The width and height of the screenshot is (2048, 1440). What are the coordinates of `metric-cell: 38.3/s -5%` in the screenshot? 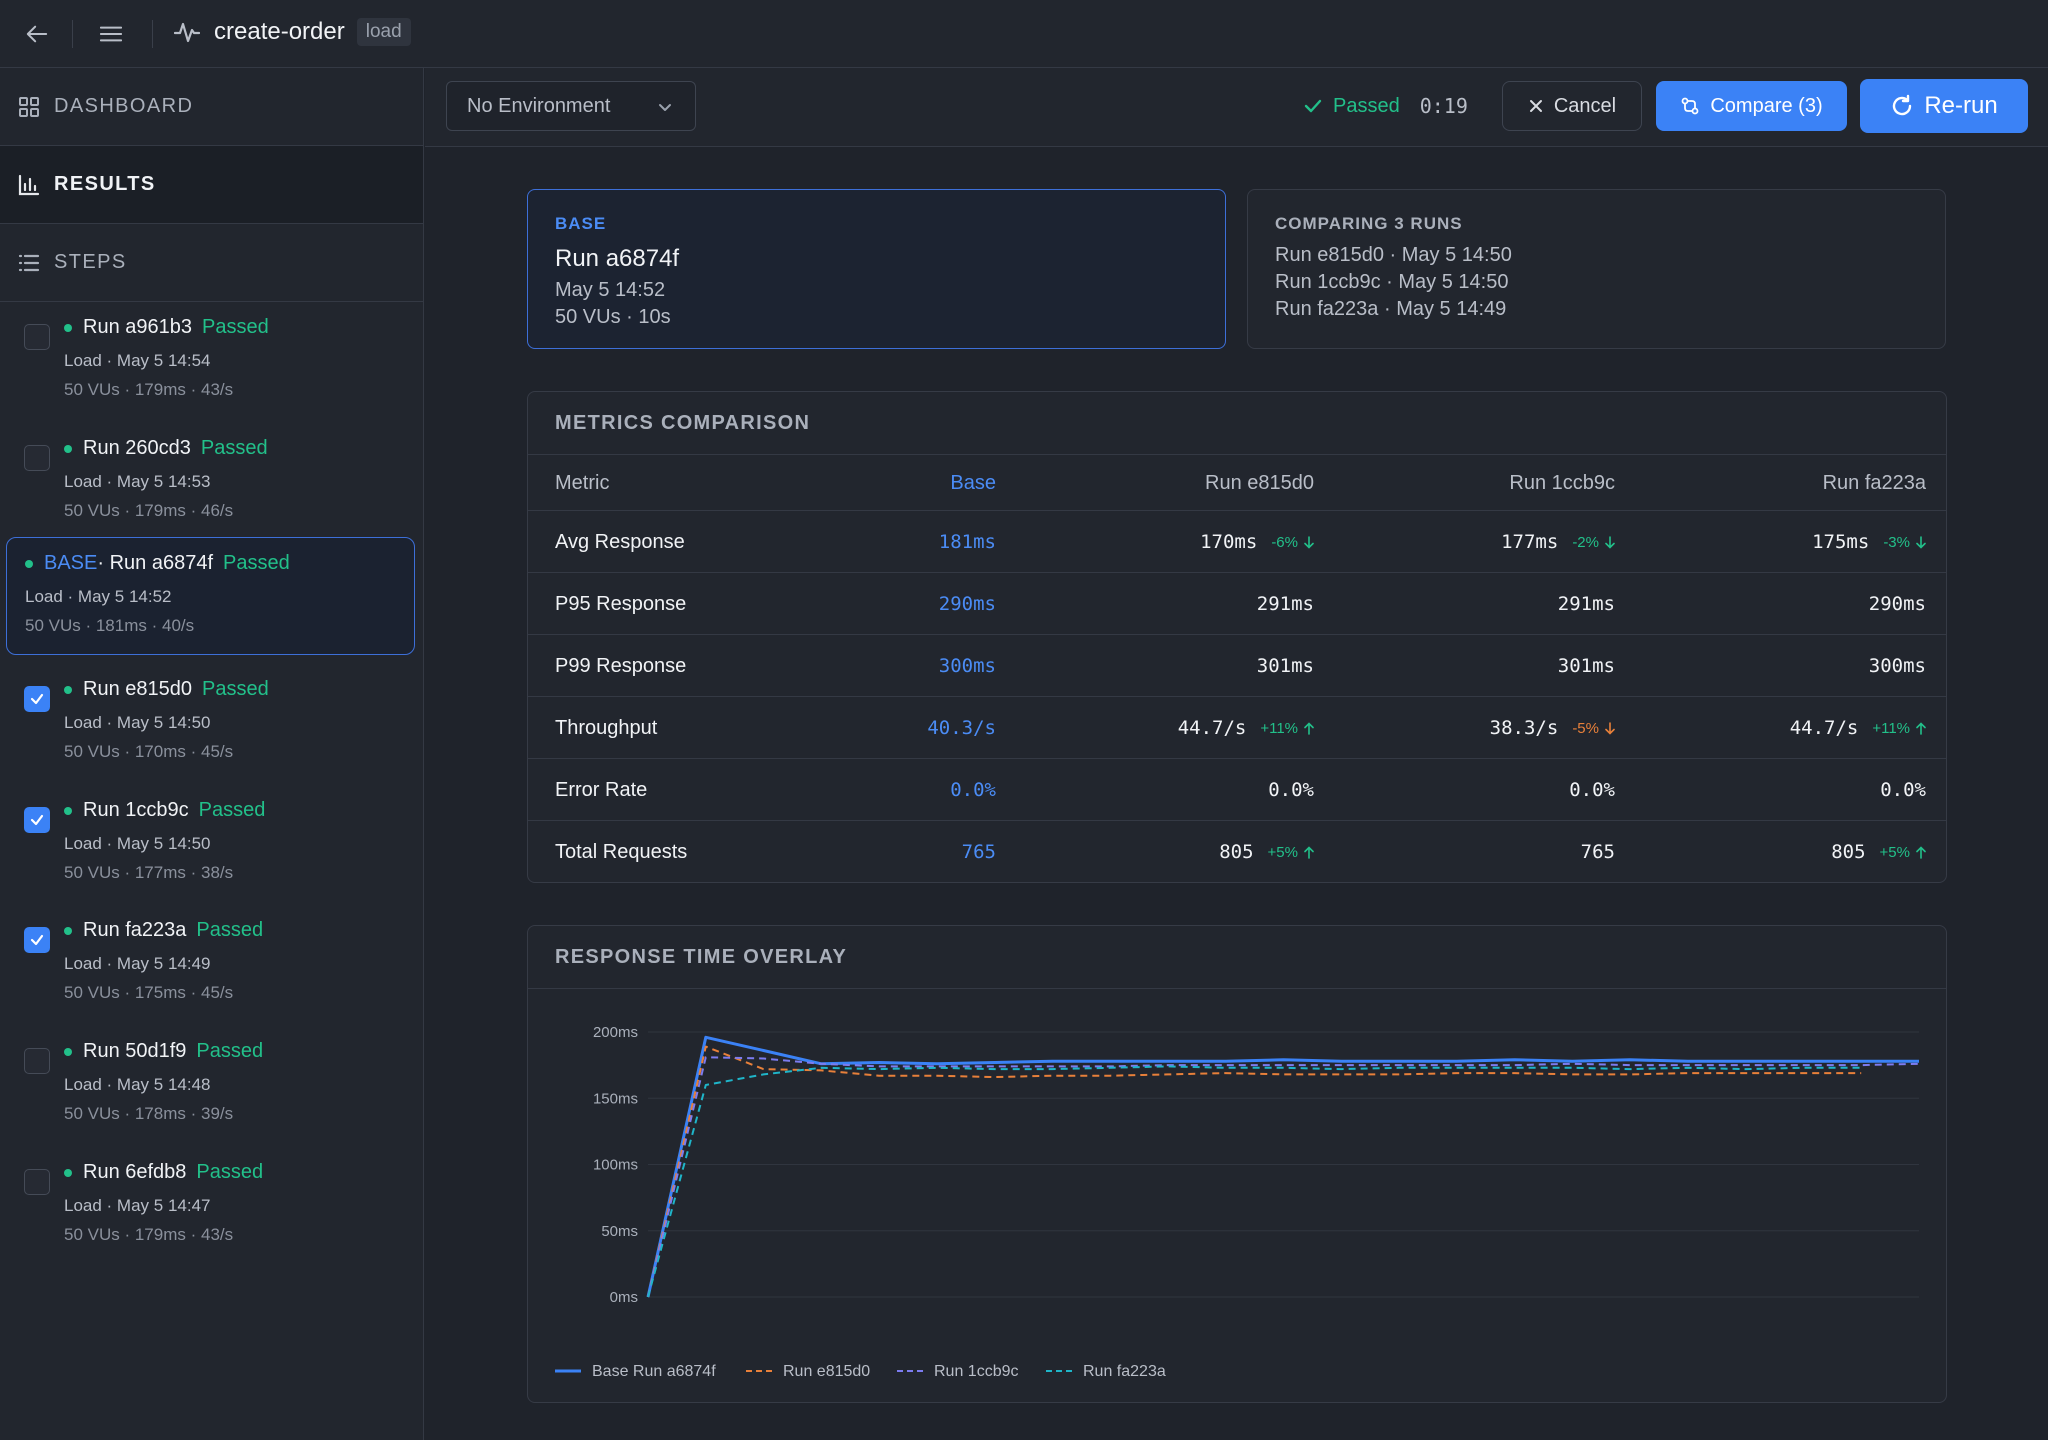 It's located at (1071, 728).